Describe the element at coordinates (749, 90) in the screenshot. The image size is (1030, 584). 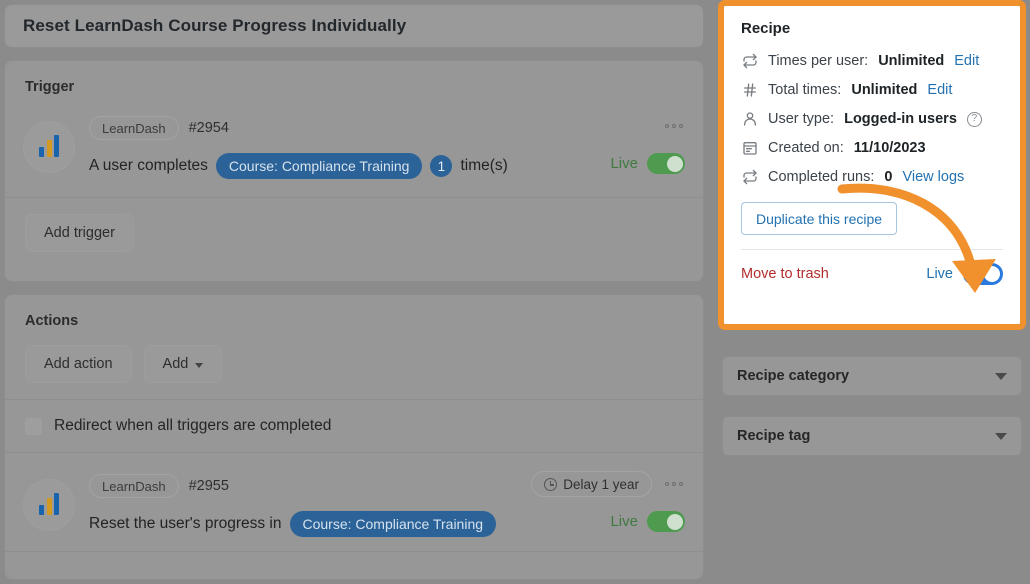
I see `hash-icon` at that location.